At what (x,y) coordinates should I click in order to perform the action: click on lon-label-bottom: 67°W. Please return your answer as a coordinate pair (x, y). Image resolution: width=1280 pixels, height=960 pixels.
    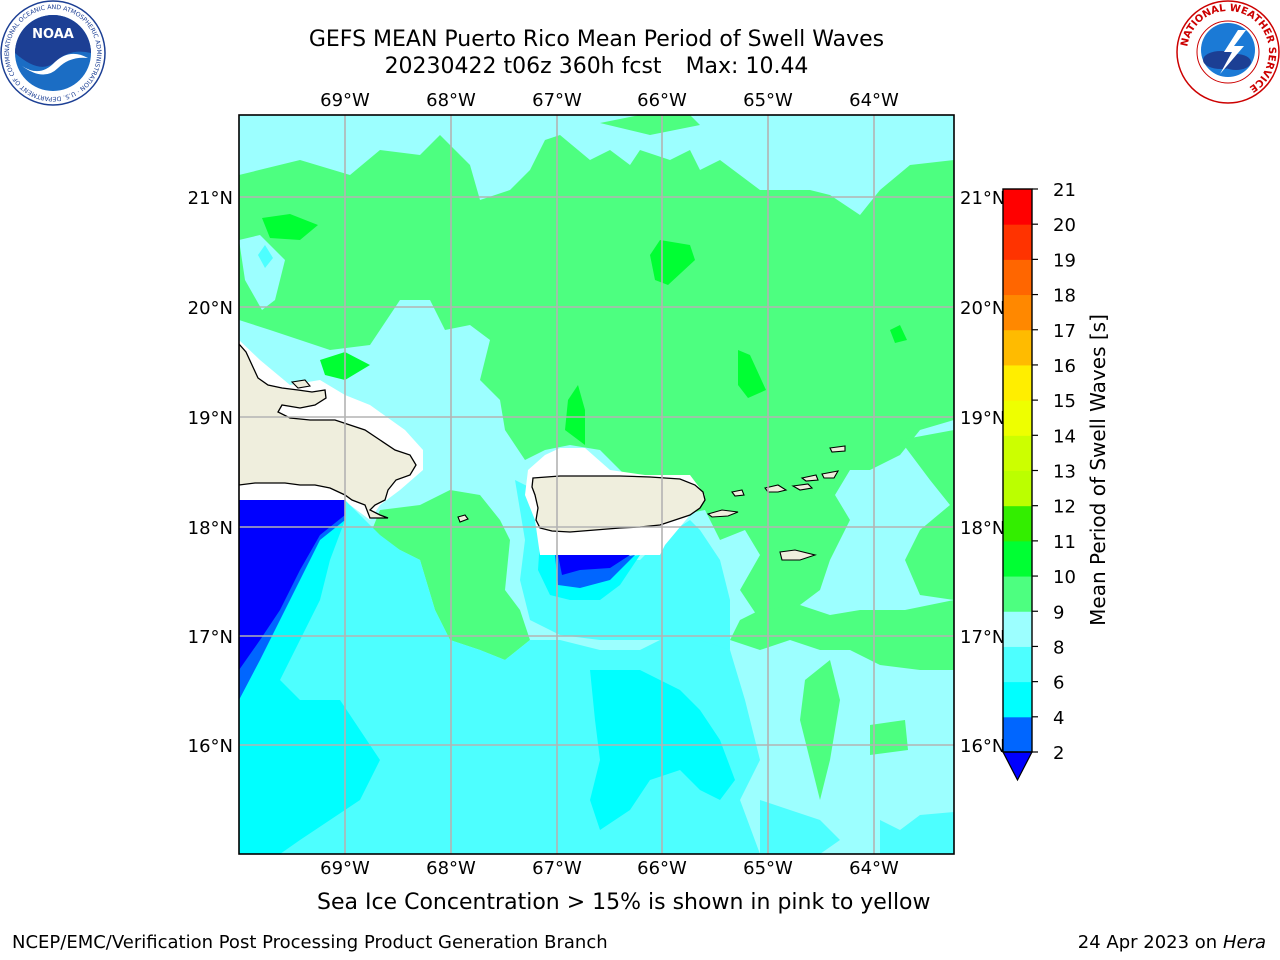
    Looking at the image, I should click on (557, 868).